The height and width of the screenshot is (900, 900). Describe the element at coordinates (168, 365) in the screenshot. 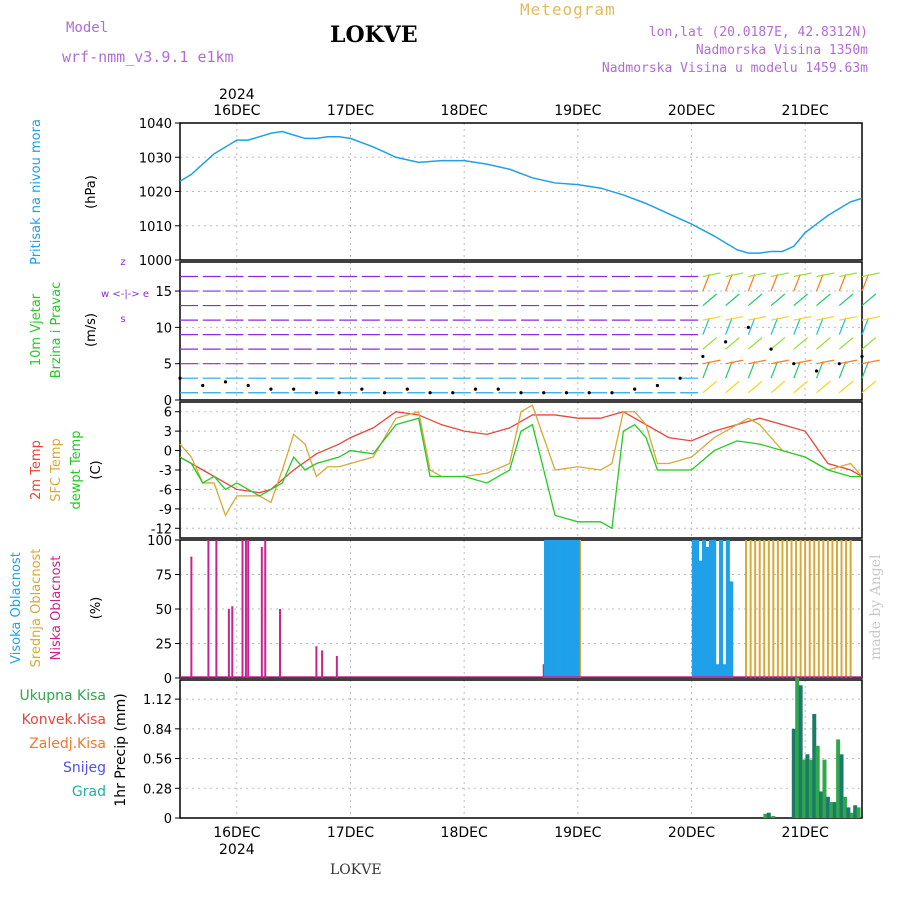

I see `y-tick-label: 5` at that location.